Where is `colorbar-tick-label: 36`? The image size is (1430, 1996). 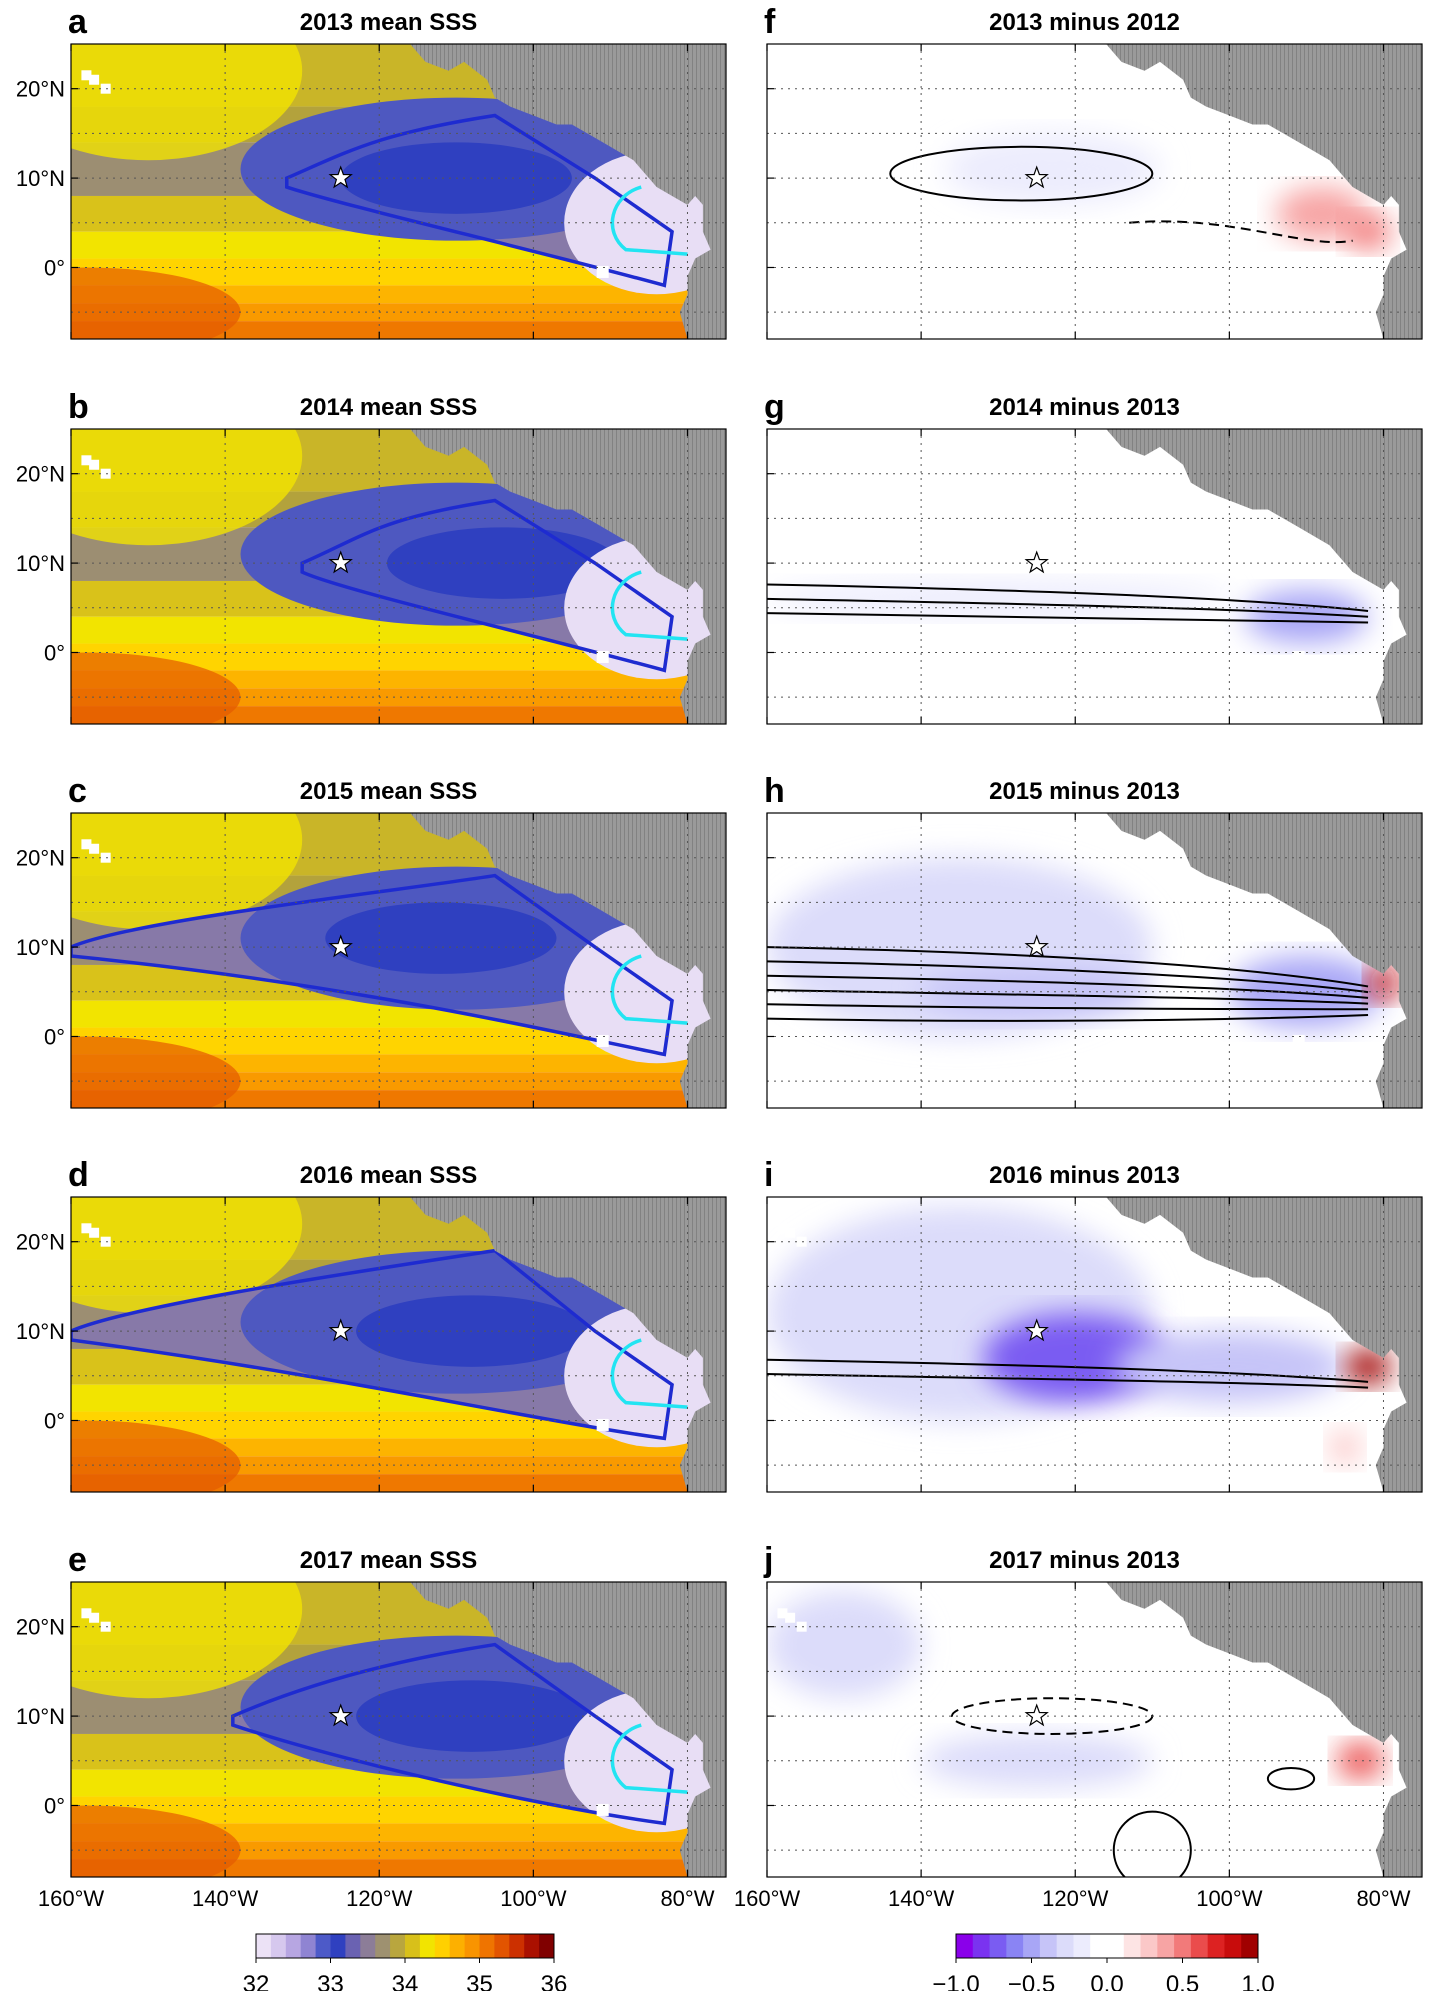 colorbar-tick-label: 36 is located at coordinates (554, 1981).